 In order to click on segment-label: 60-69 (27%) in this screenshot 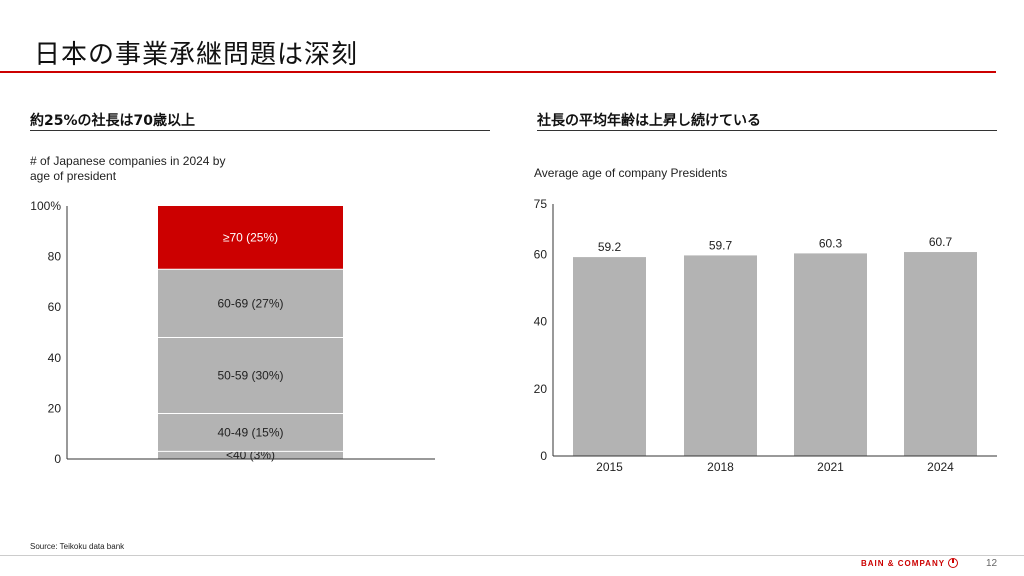, I will do `click(250, 303)`.